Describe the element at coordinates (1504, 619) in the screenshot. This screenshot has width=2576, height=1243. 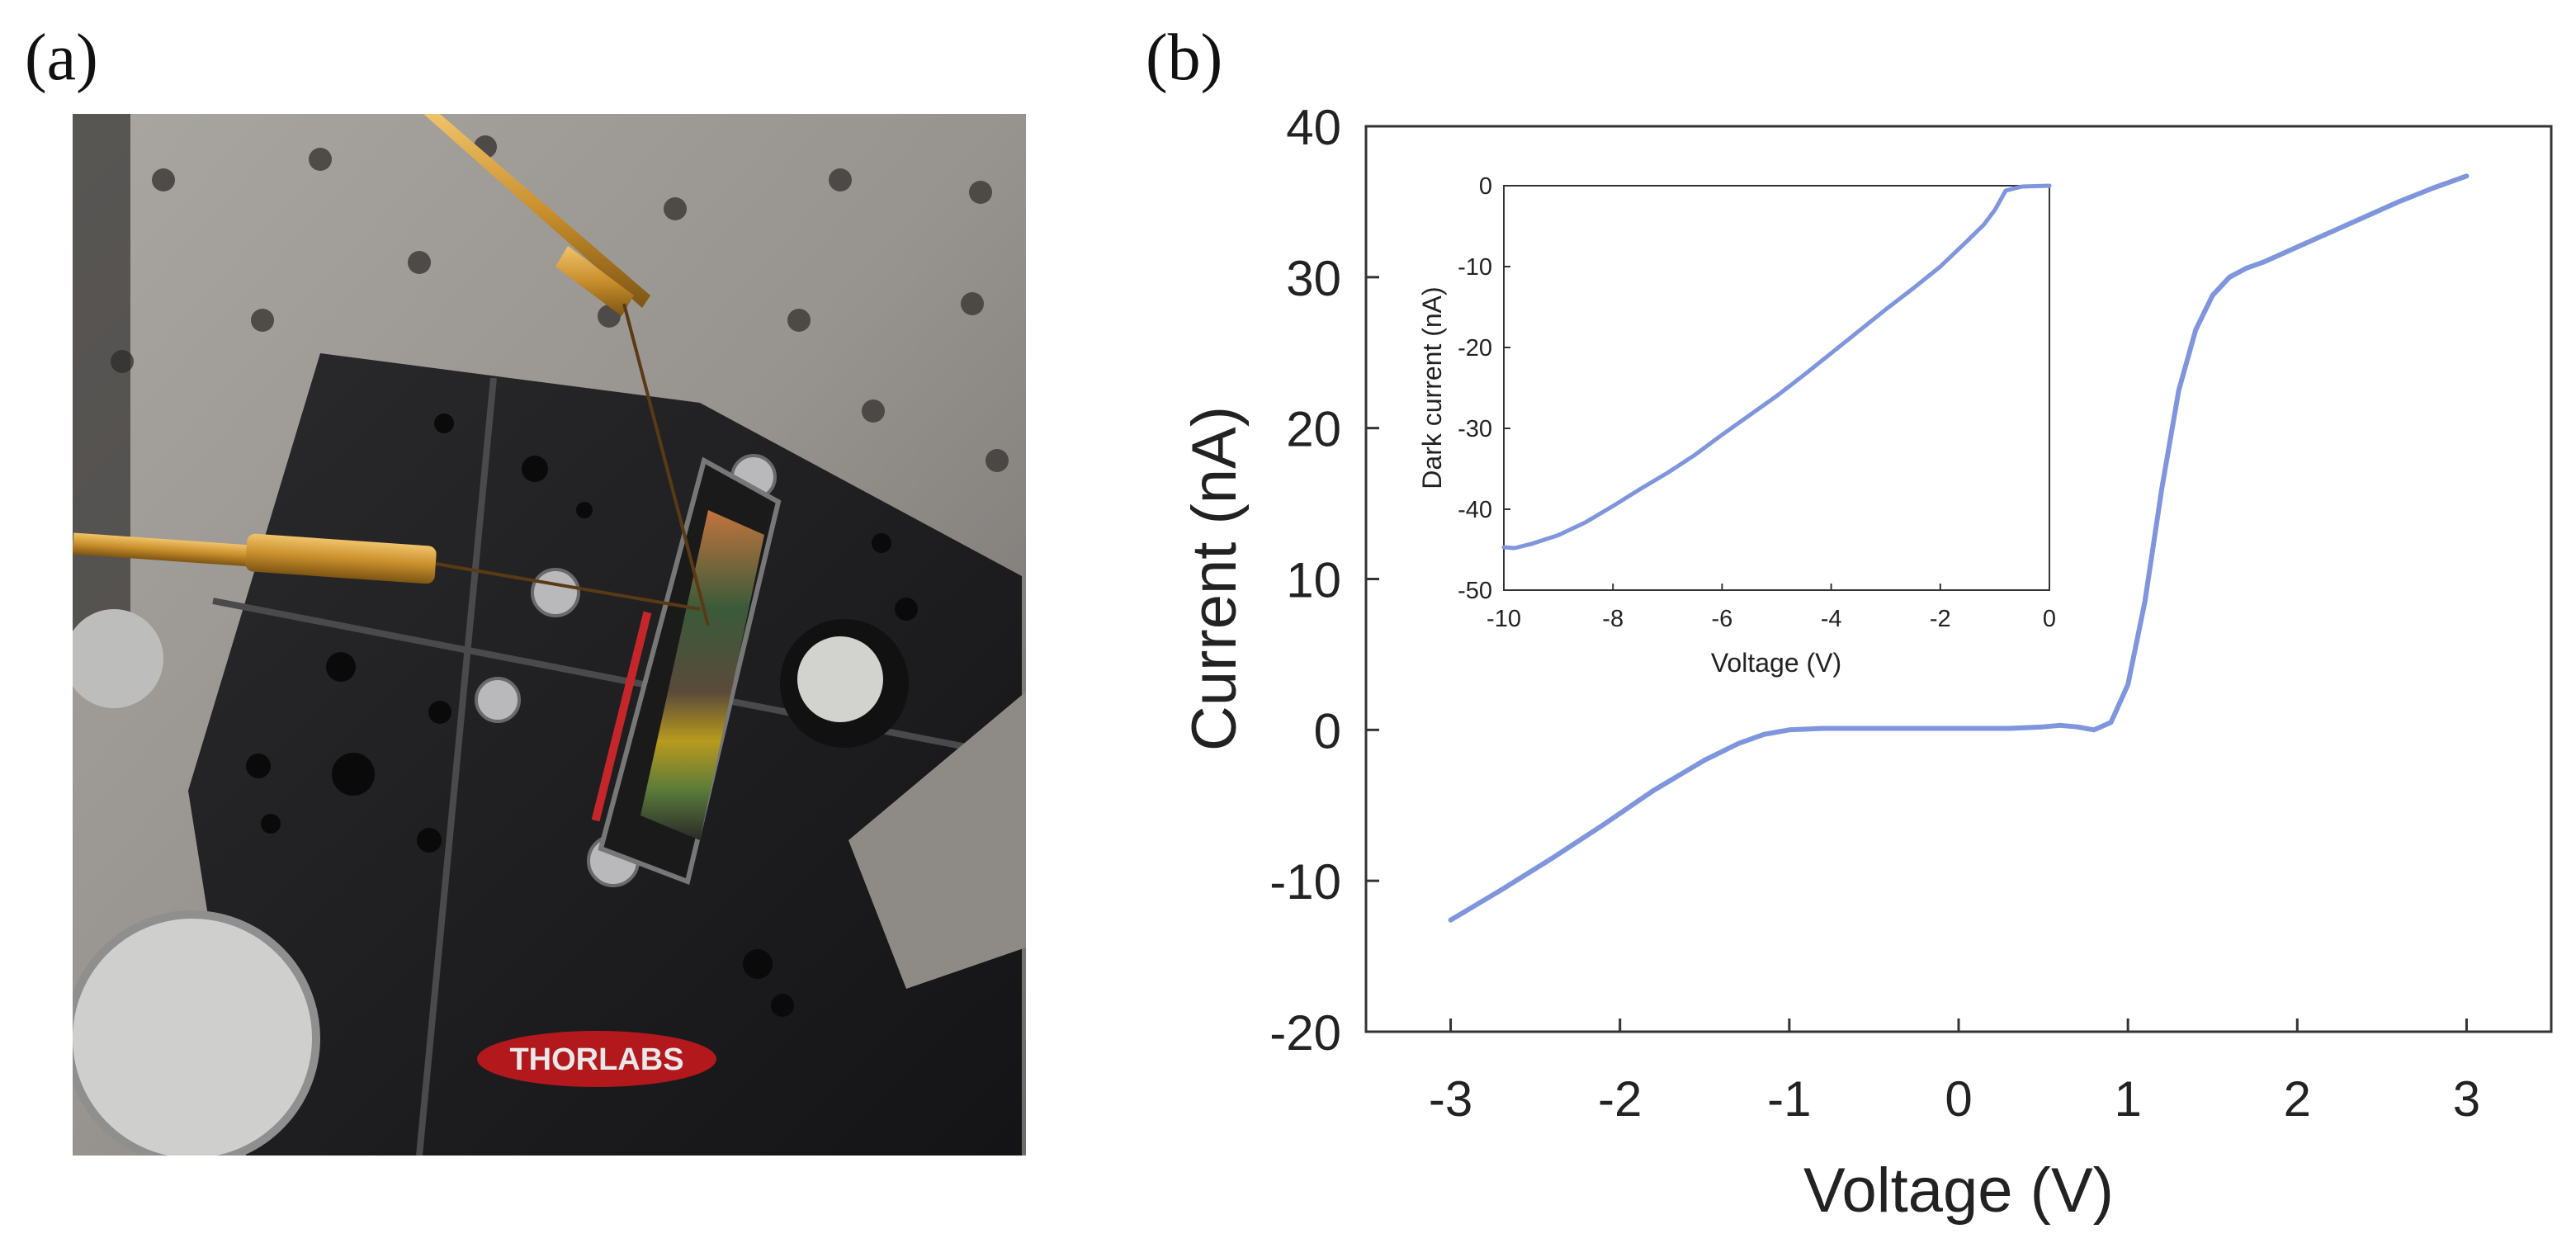
I see `inset-x-tick-label: -10` at that location.